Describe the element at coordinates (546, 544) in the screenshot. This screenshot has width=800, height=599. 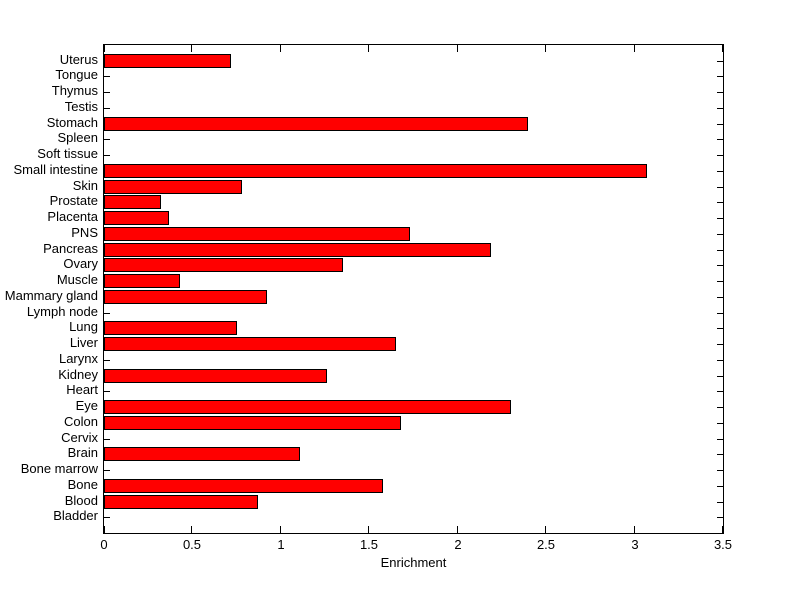
I see `x-tick-label: 2.5` at that location.